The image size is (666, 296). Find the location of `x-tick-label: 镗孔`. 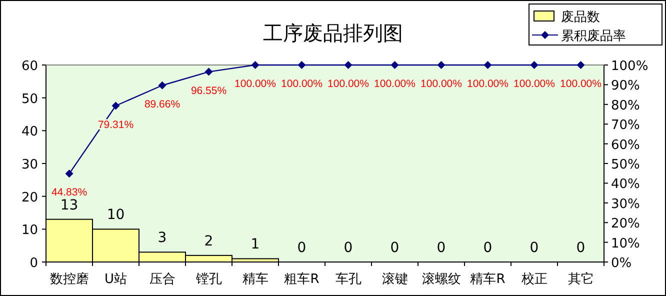

x-tick-label: 镗孔 is located at coordinates (208, 279).